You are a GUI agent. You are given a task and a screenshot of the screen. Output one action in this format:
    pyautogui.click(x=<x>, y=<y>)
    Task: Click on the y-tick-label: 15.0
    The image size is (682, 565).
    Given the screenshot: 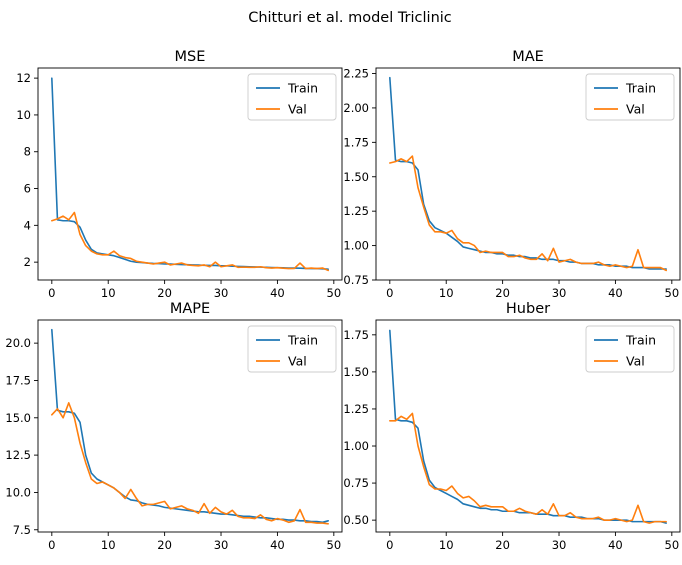 What is the action you would take?
    pyautogui.click(x=18, y=418)
    